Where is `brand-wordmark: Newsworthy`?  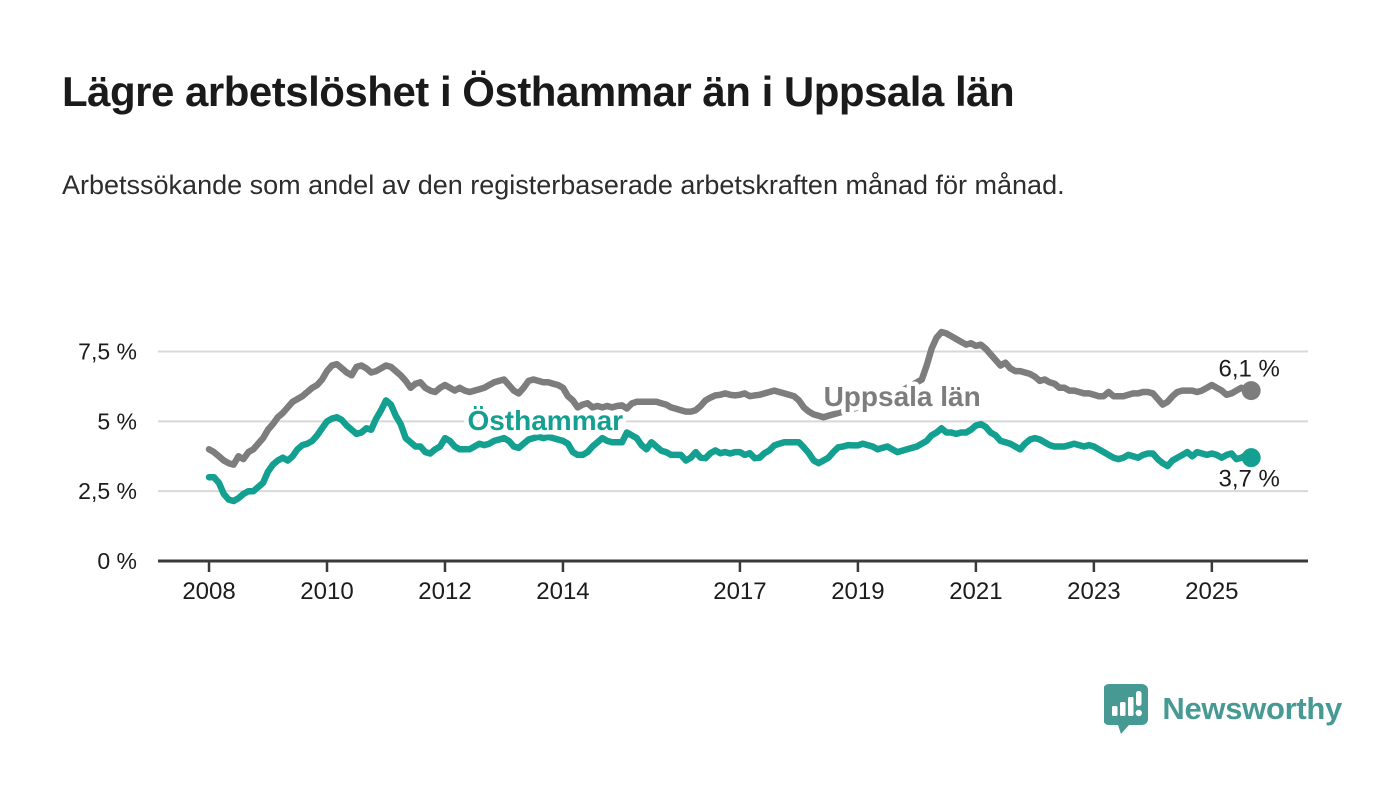
brand-wordmark: Newsworthy is located at coordinates (1252, 708).